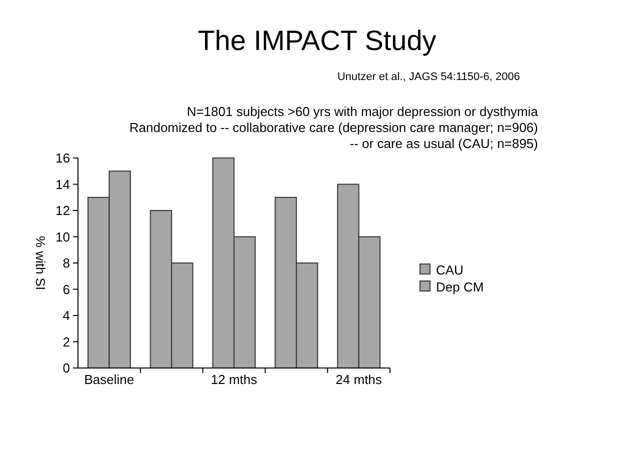  What do you see at coordinates (66, 368) in the screenshot?
I see `y-tick-label: 0` at bounding box center [66, 368].